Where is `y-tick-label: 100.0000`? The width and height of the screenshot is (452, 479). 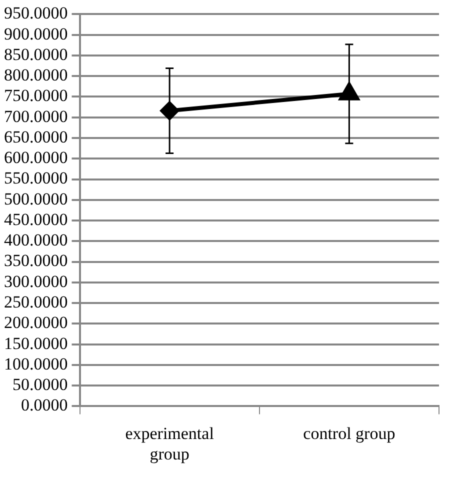
y-tick-label: 100.0000 is located at coordinates (36, 364).